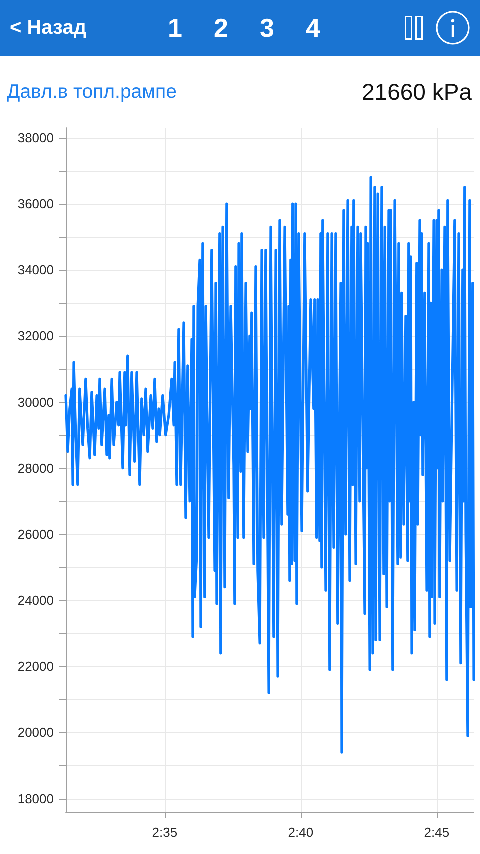 The height and width of the screenshot is (854, 480). Describe the element at coordinates (437, 832) in the screenshot. I see `x-tick-label: 2:45` at that location.